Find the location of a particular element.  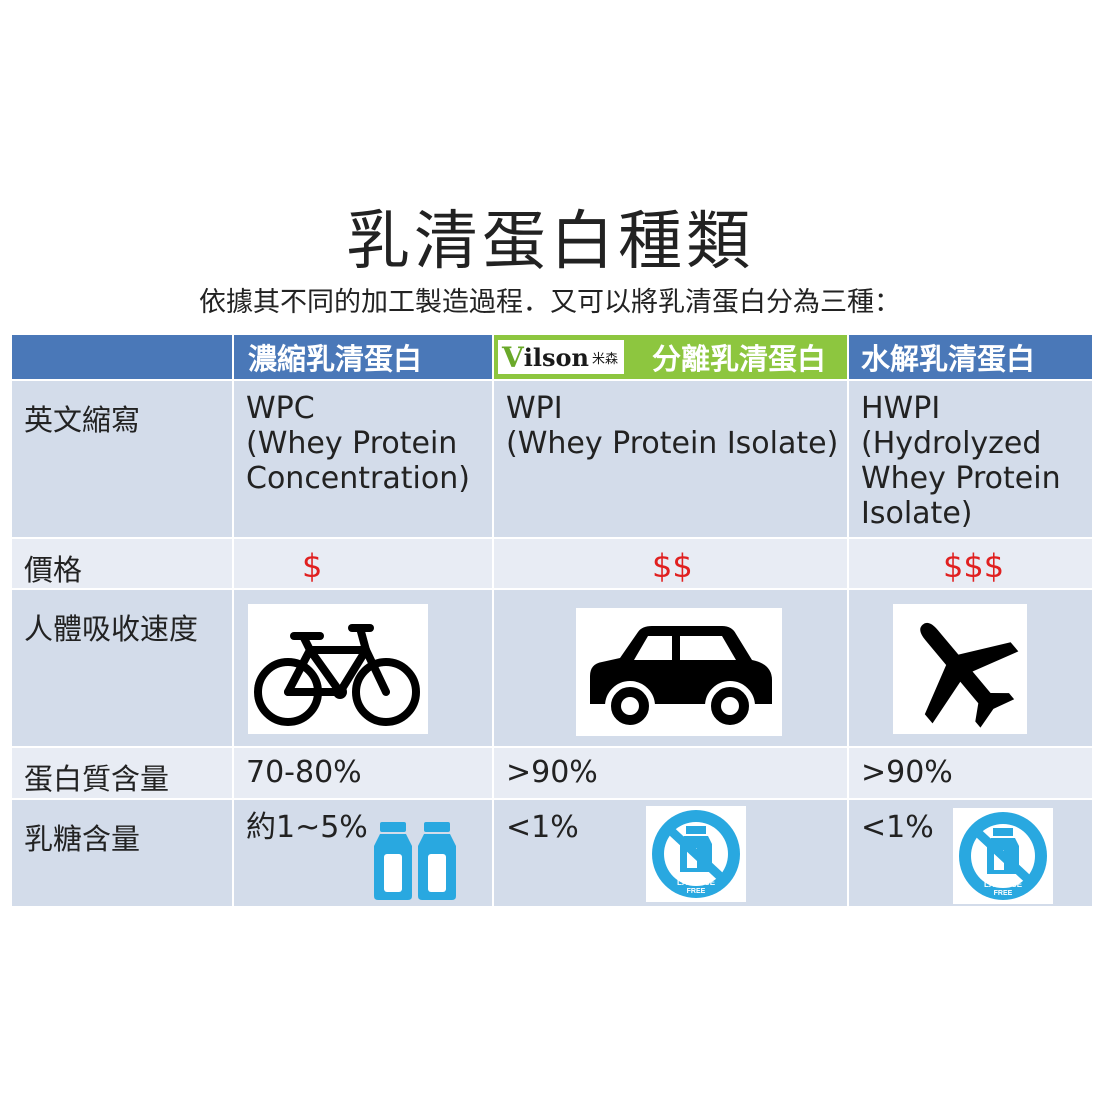

price-wpc-cell: $ is located at coordinates (363, 563).